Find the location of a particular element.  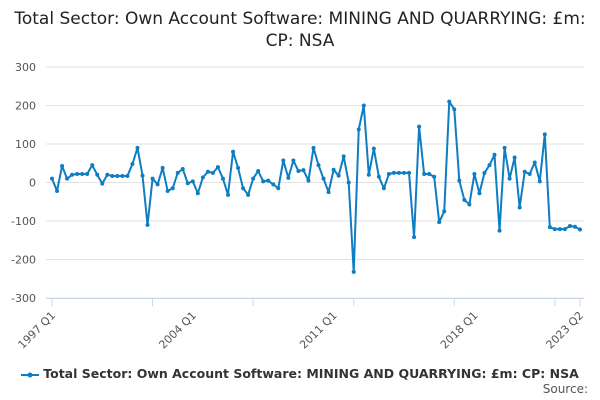

y-tick-label: 200 is located at coordinates (25, 106).